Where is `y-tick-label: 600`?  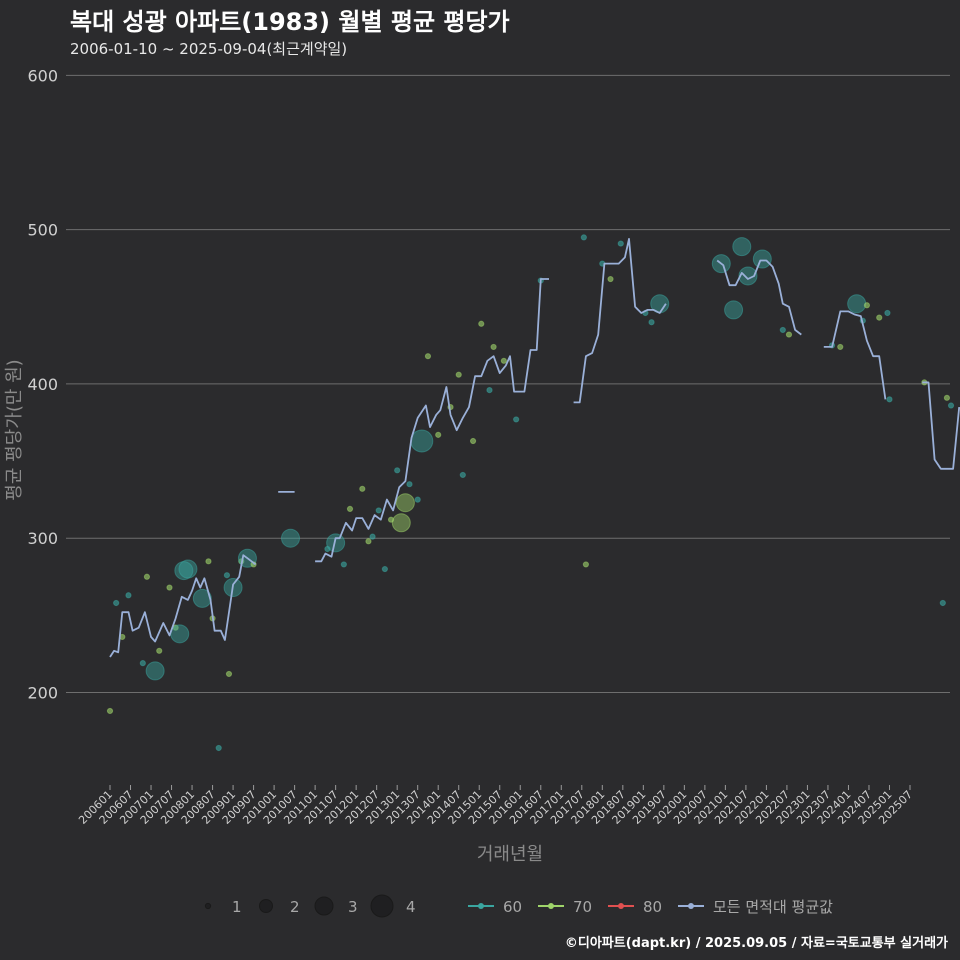
y-tick-label: 600 is located at coordinates (42, 75).